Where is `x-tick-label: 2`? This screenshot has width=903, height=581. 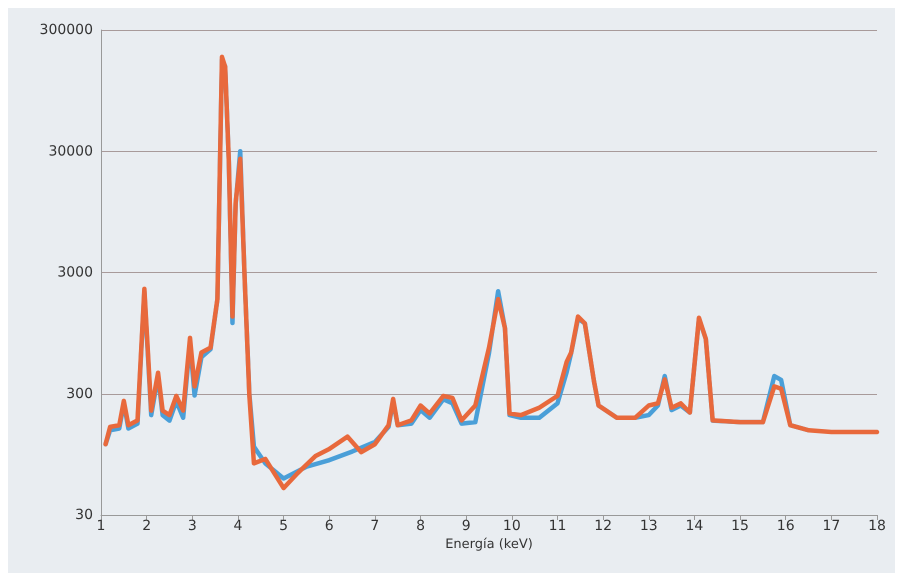 x-tick-label: 2 is located at coordinates (147, 526).